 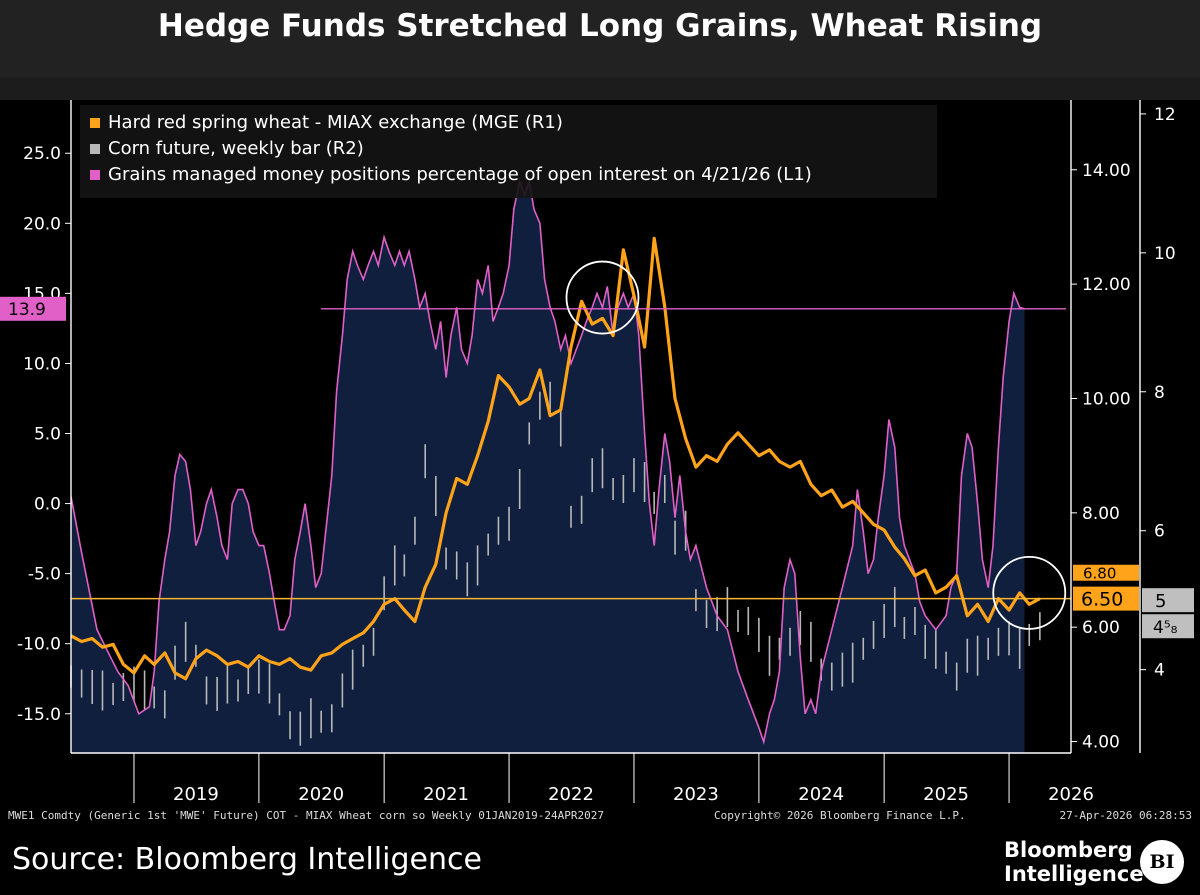 What do you see at coordinates (1071, 794) in the screenshot?
I see `x-tick-label: 2026` at bounding box center [1071, 794].